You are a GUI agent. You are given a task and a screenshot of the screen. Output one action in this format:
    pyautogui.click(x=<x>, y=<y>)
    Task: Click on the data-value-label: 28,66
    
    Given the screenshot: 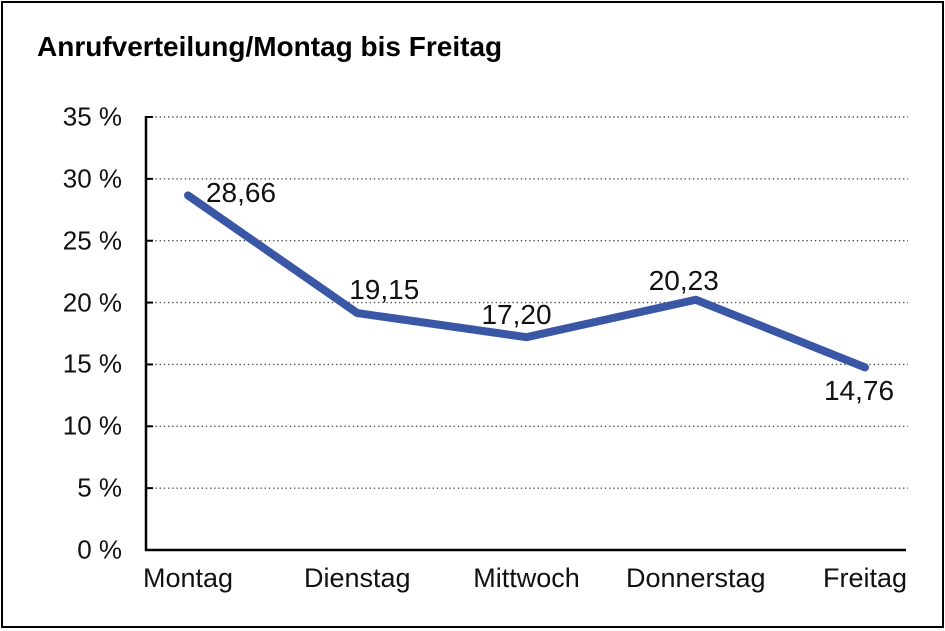 What is the action you would take?
    pyautogui.click(x=241, y=193)
    